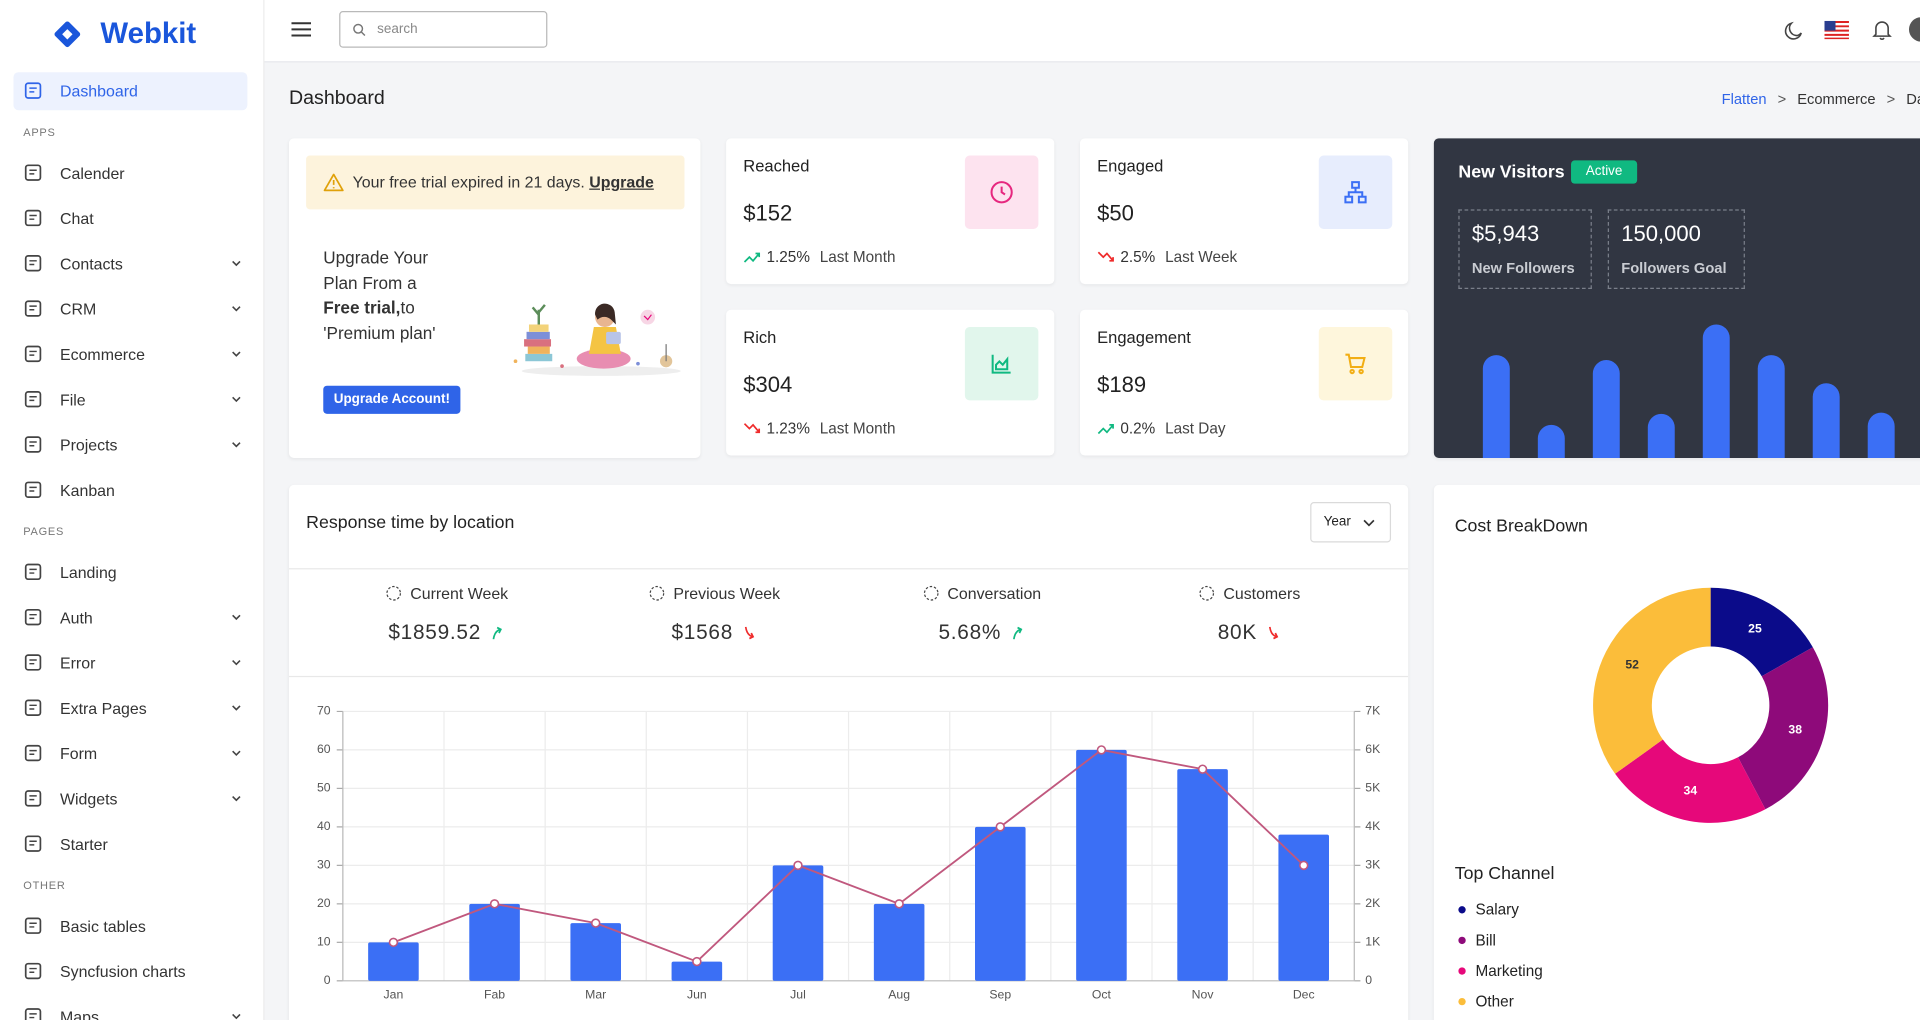  Describe the element at coordinates (131, 399) in the screenshot. I see `nav-item: File` at that location.